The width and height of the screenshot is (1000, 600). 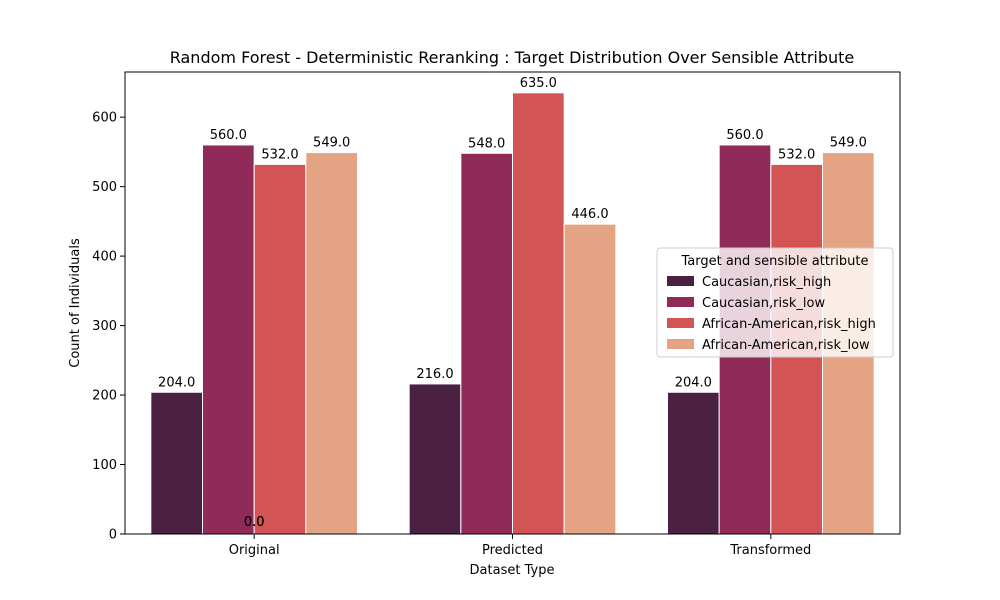 I want to click on y-axis-label: Count of Individuals, so click(x=75, y=303).